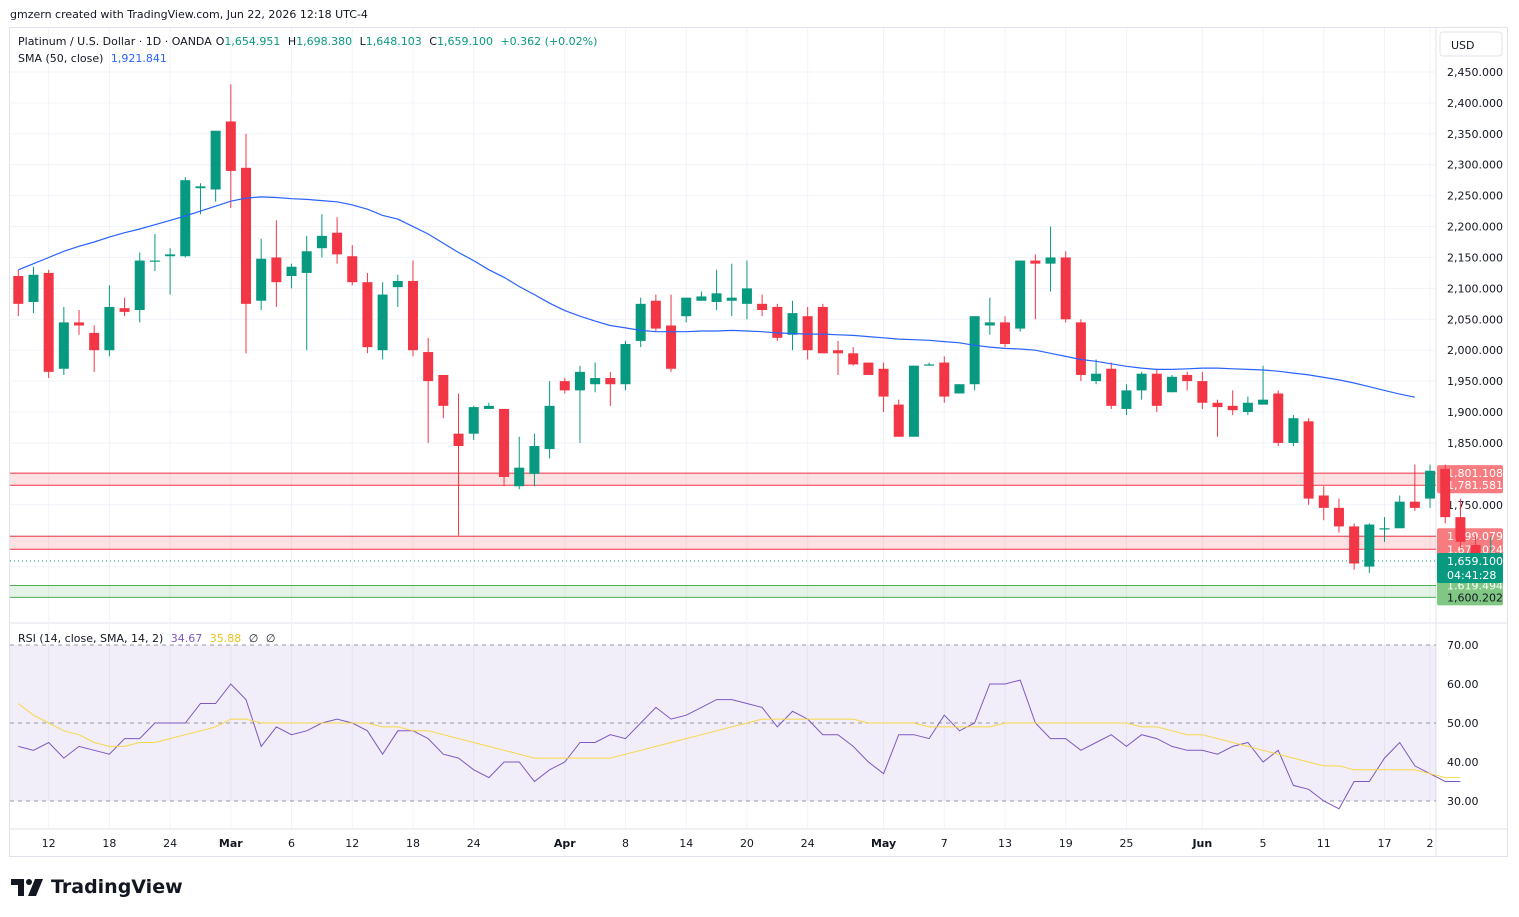  What do you see at coordinates (723, 591) in the screenshot?
I see `zone-support` at bounding box center [723, 591].